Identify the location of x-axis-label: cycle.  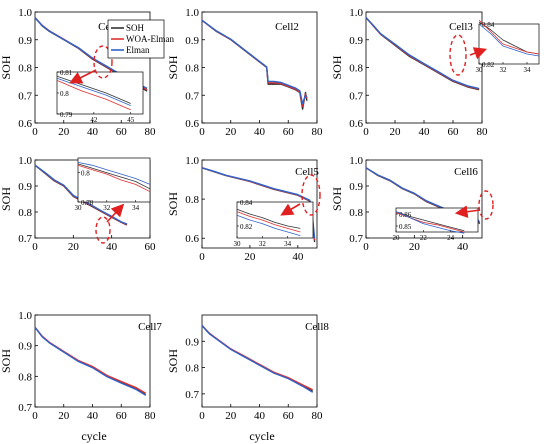
(93, 436).